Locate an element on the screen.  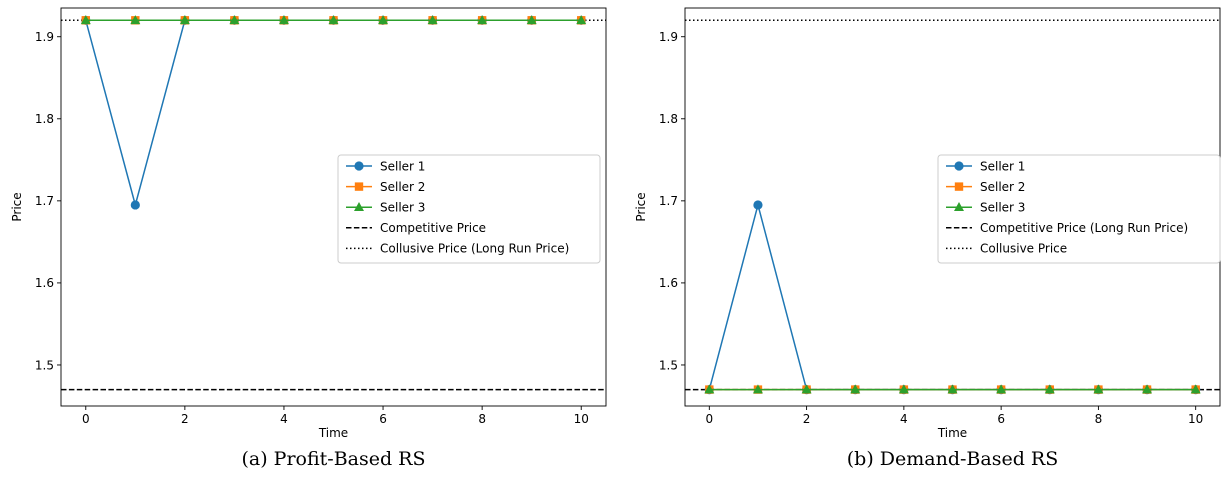
legend-label: Competitive Price (Long Run Price) is located at coordinates (1084, 228).